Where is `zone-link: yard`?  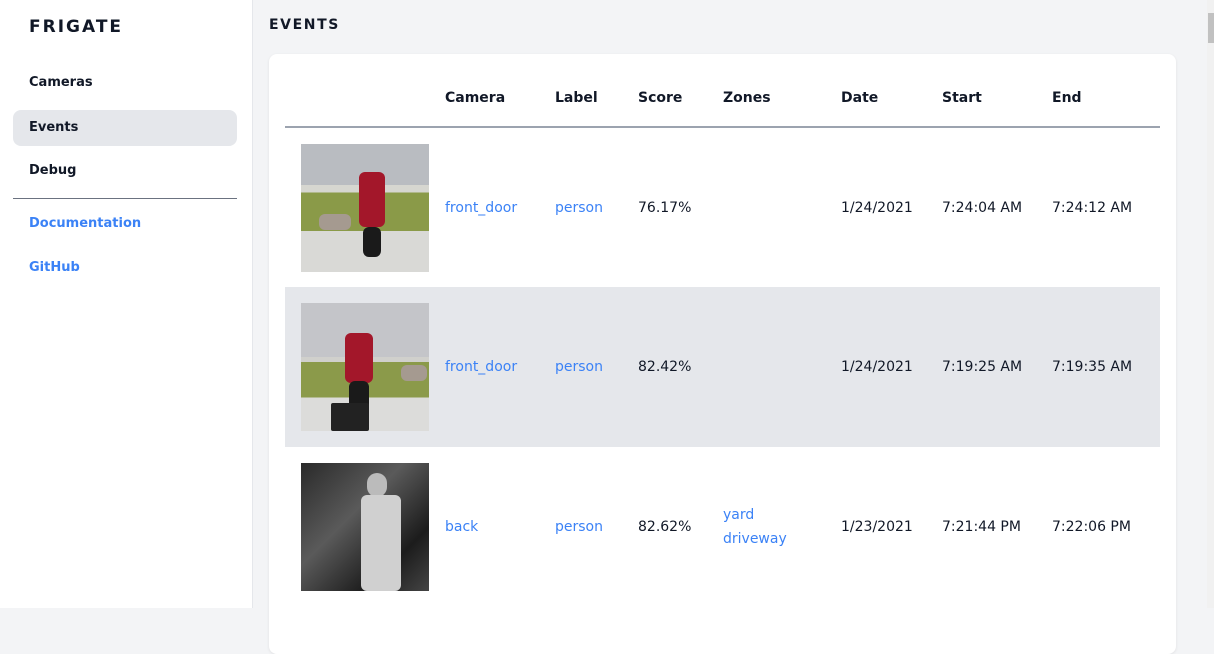
zone-link: yard is located at coordinates (739, 515).